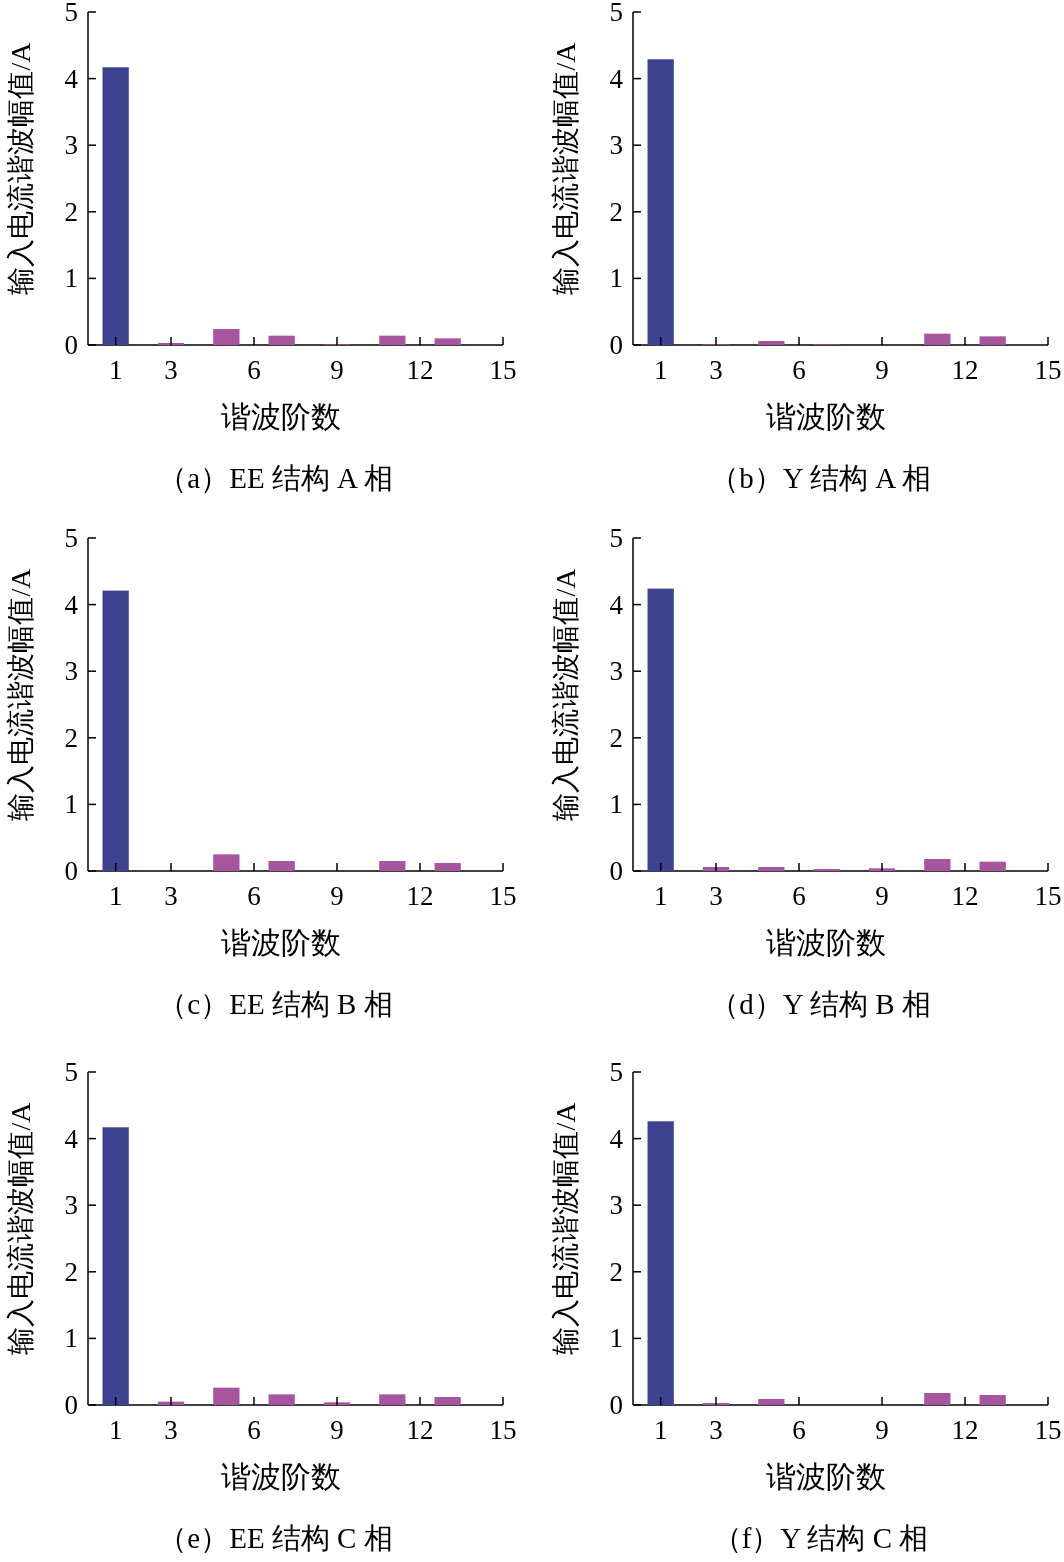 This screenshot has width=1064, height=1562. What do you see at coordinates (275, 478) in the screenshot?
I see `text: （a）EE 结构 A 相` at bounding box center [275, 478].